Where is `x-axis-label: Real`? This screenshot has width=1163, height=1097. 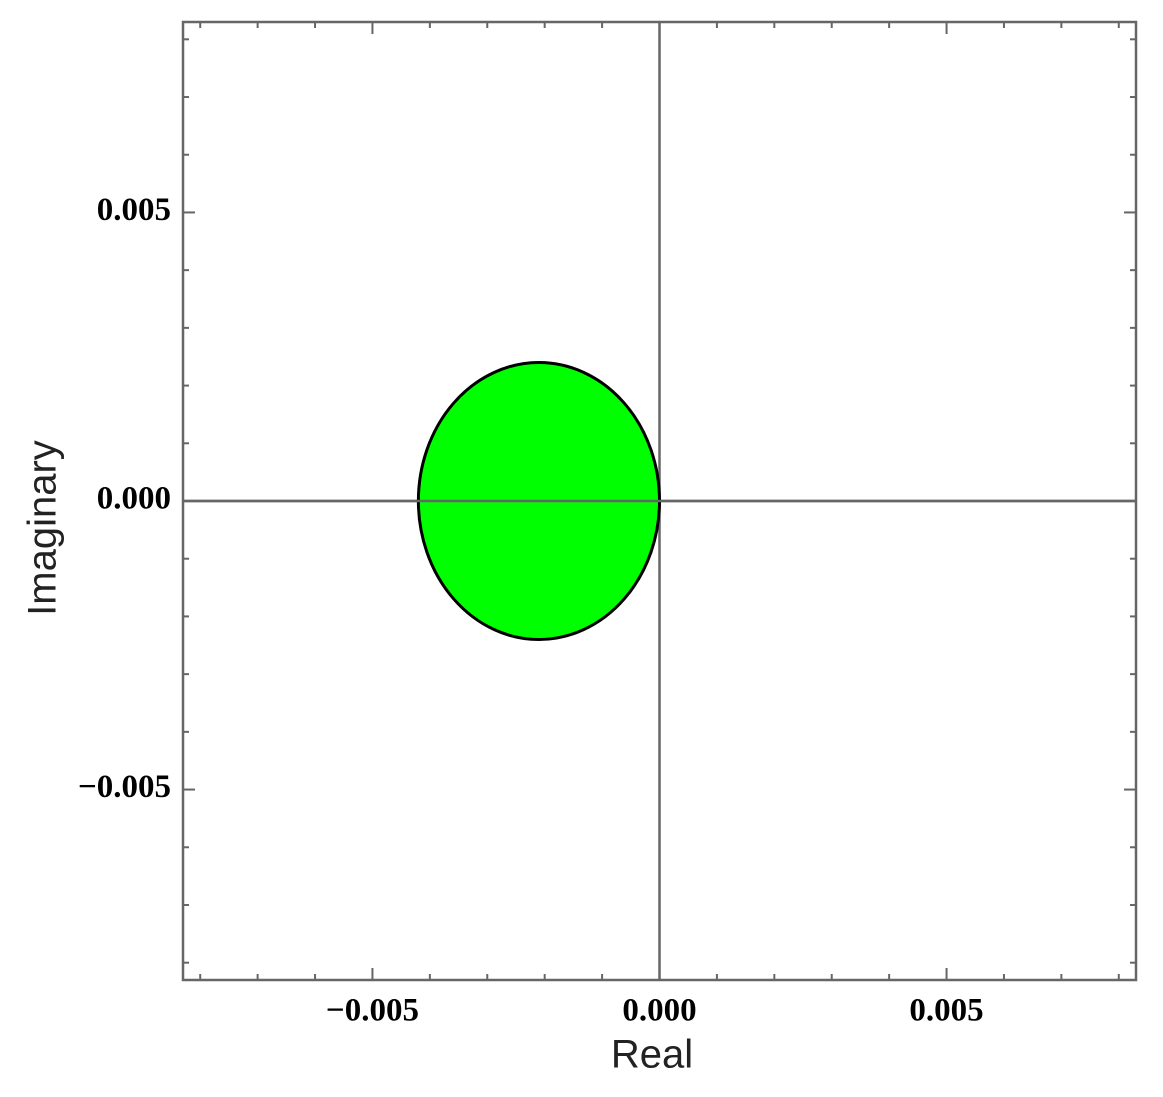 x-axis-label: Real is located at coordinates (652, 1055).